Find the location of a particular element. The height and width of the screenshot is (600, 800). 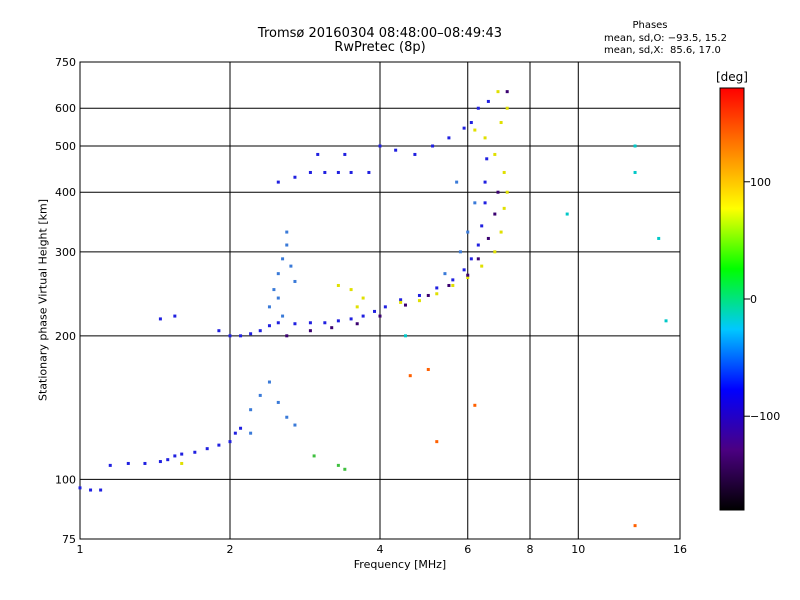

x-tick-label: 10 is located at coordinates (578, 549).